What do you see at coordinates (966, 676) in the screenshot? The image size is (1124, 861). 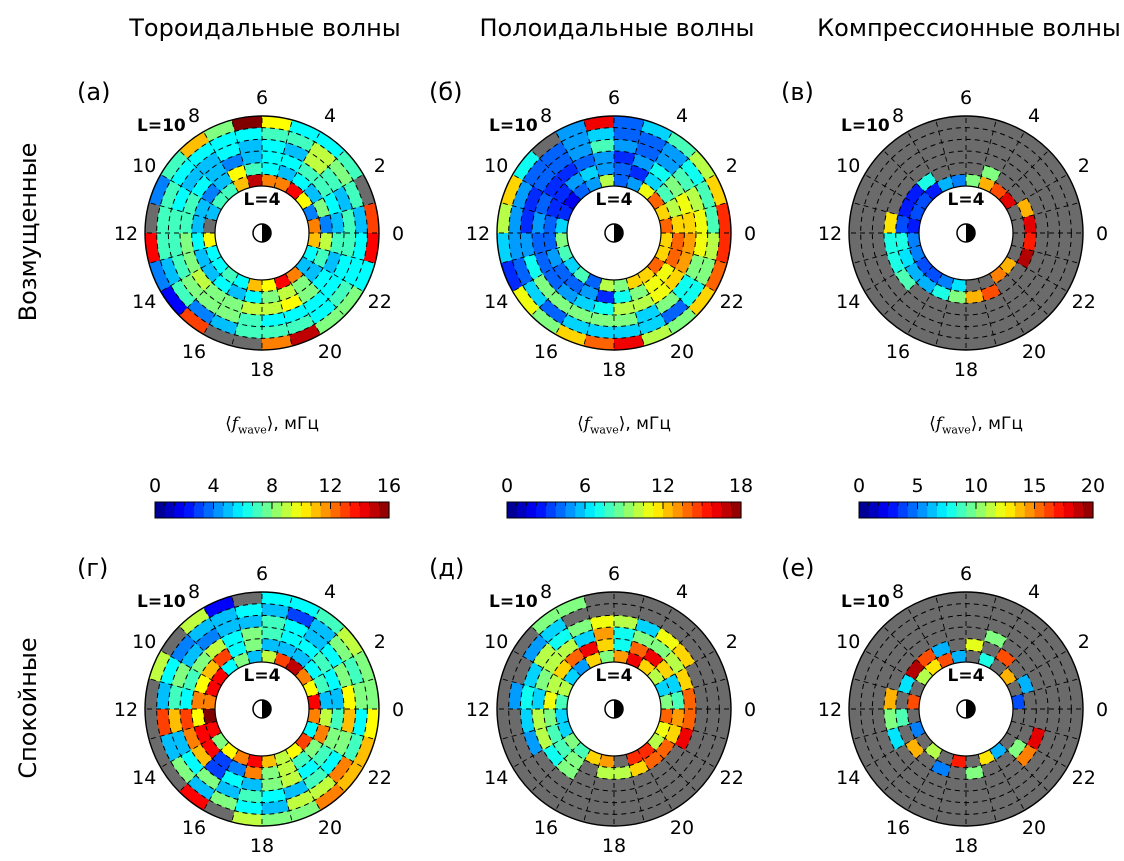 I see `l-inner-label: L=4` at bounding box center [966, 676].